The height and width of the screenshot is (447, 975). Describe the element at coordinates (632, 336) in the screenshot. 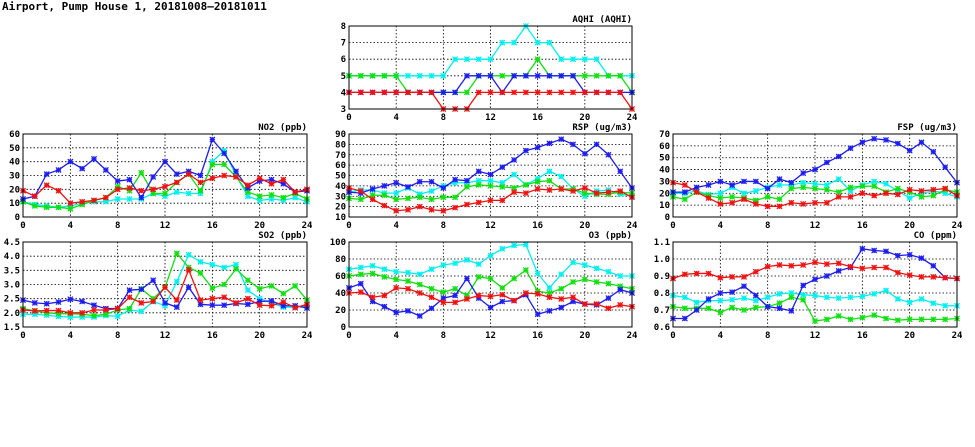

I see `x-tick-label: 24` at that location.